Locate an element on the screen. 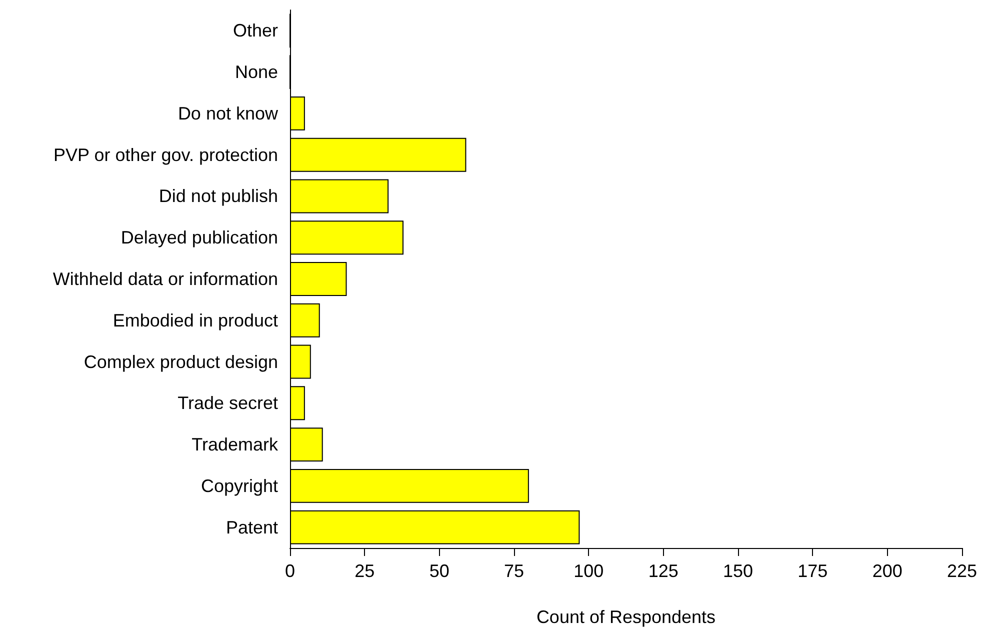 The height and width of the screenshot is (632, 988). y-tick-label: Other is located at coordinates (255, 30).